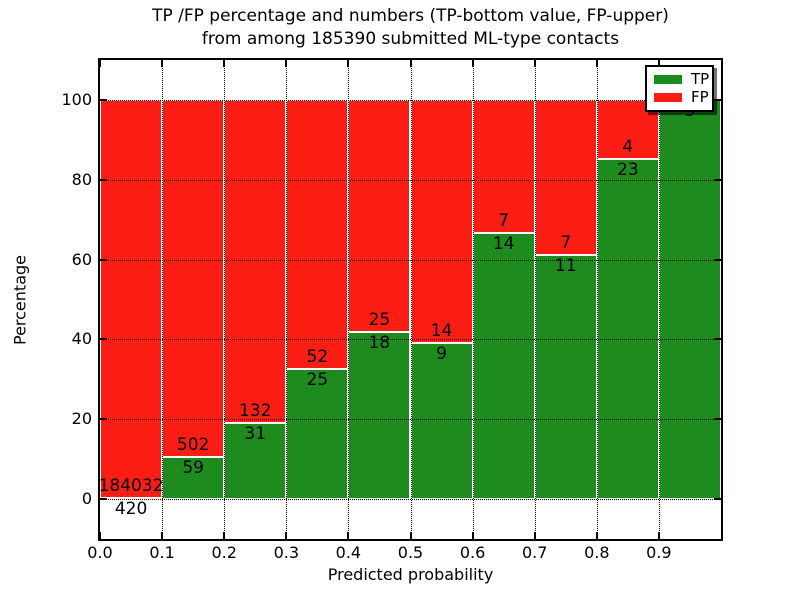 The image size is (800, 600). What do you see at coordinates (100, 552) in the screenshot?
I see `x-tick-label: 0.0` at bounding box center [100, 552].